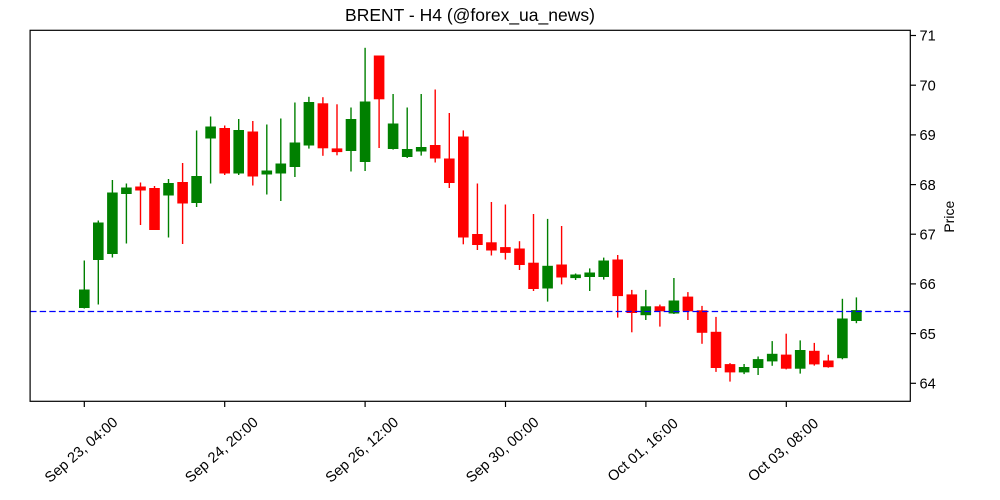 The image size is (1000, 500). Describe the element at coordinates (928, 385) in the screenshot. I see `svg-text: 64` at that location.